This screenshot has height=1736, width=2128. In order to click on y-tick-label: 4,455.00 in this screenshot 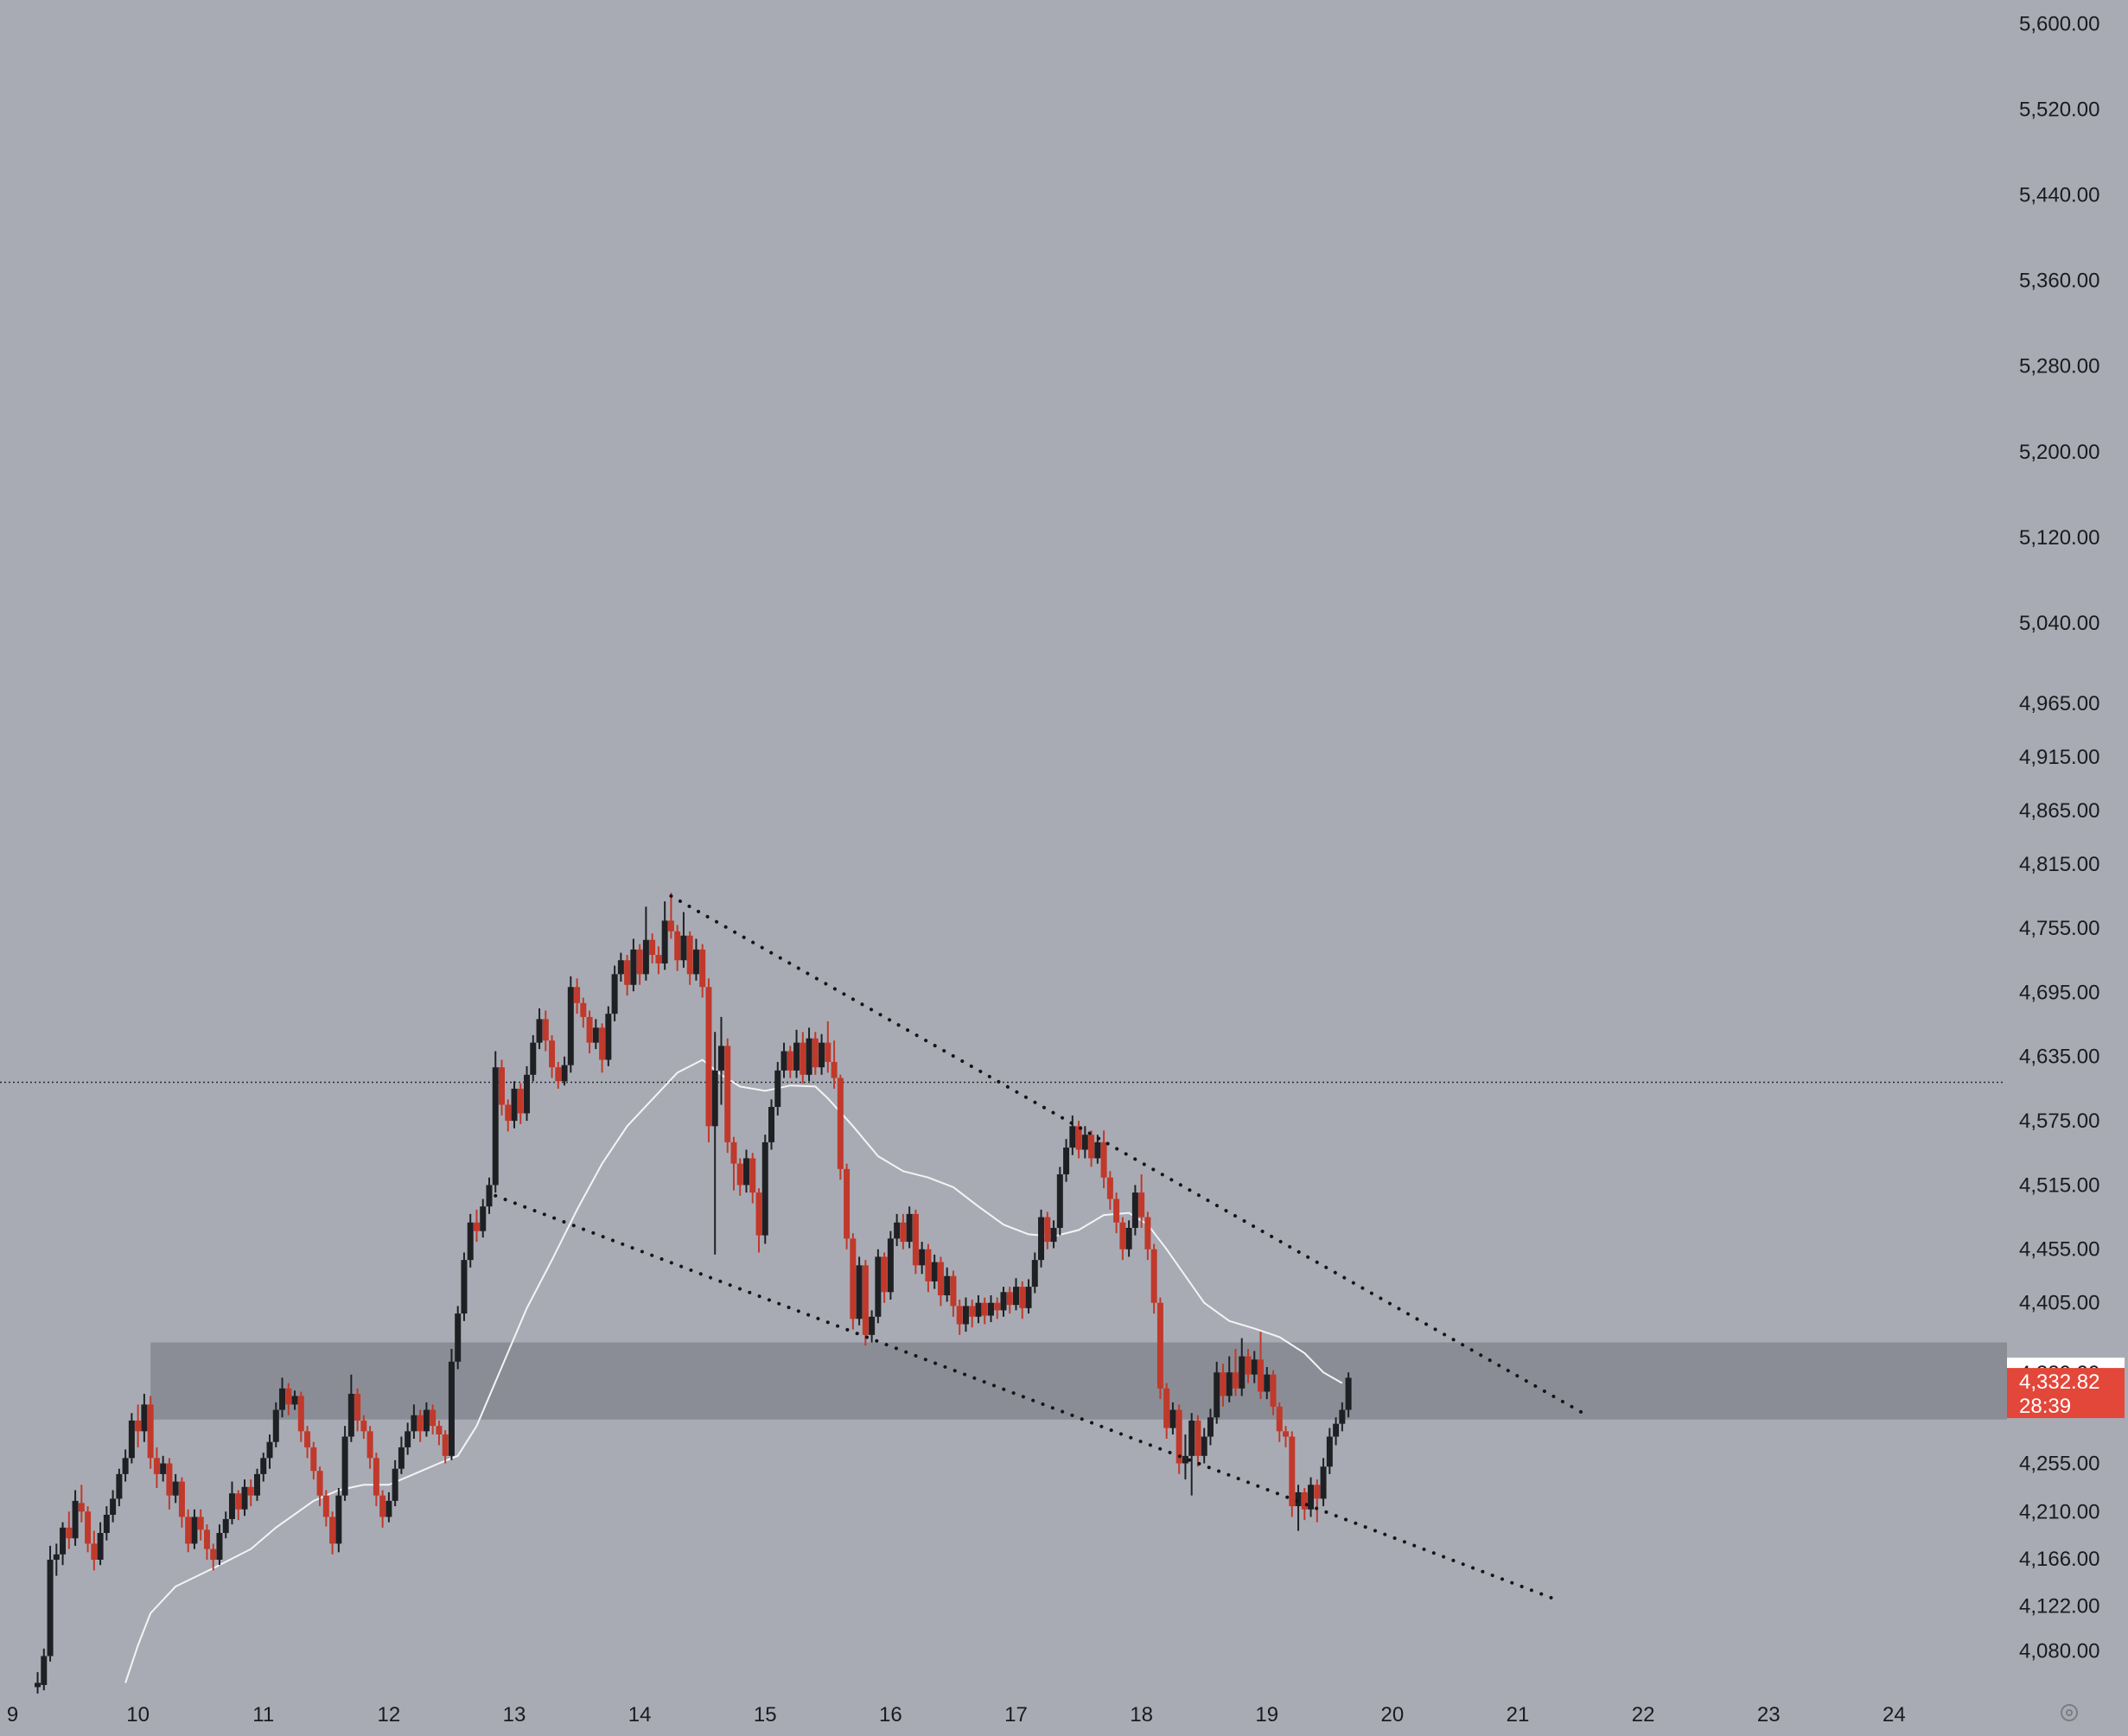, I will do `click(2059, 1250)`.